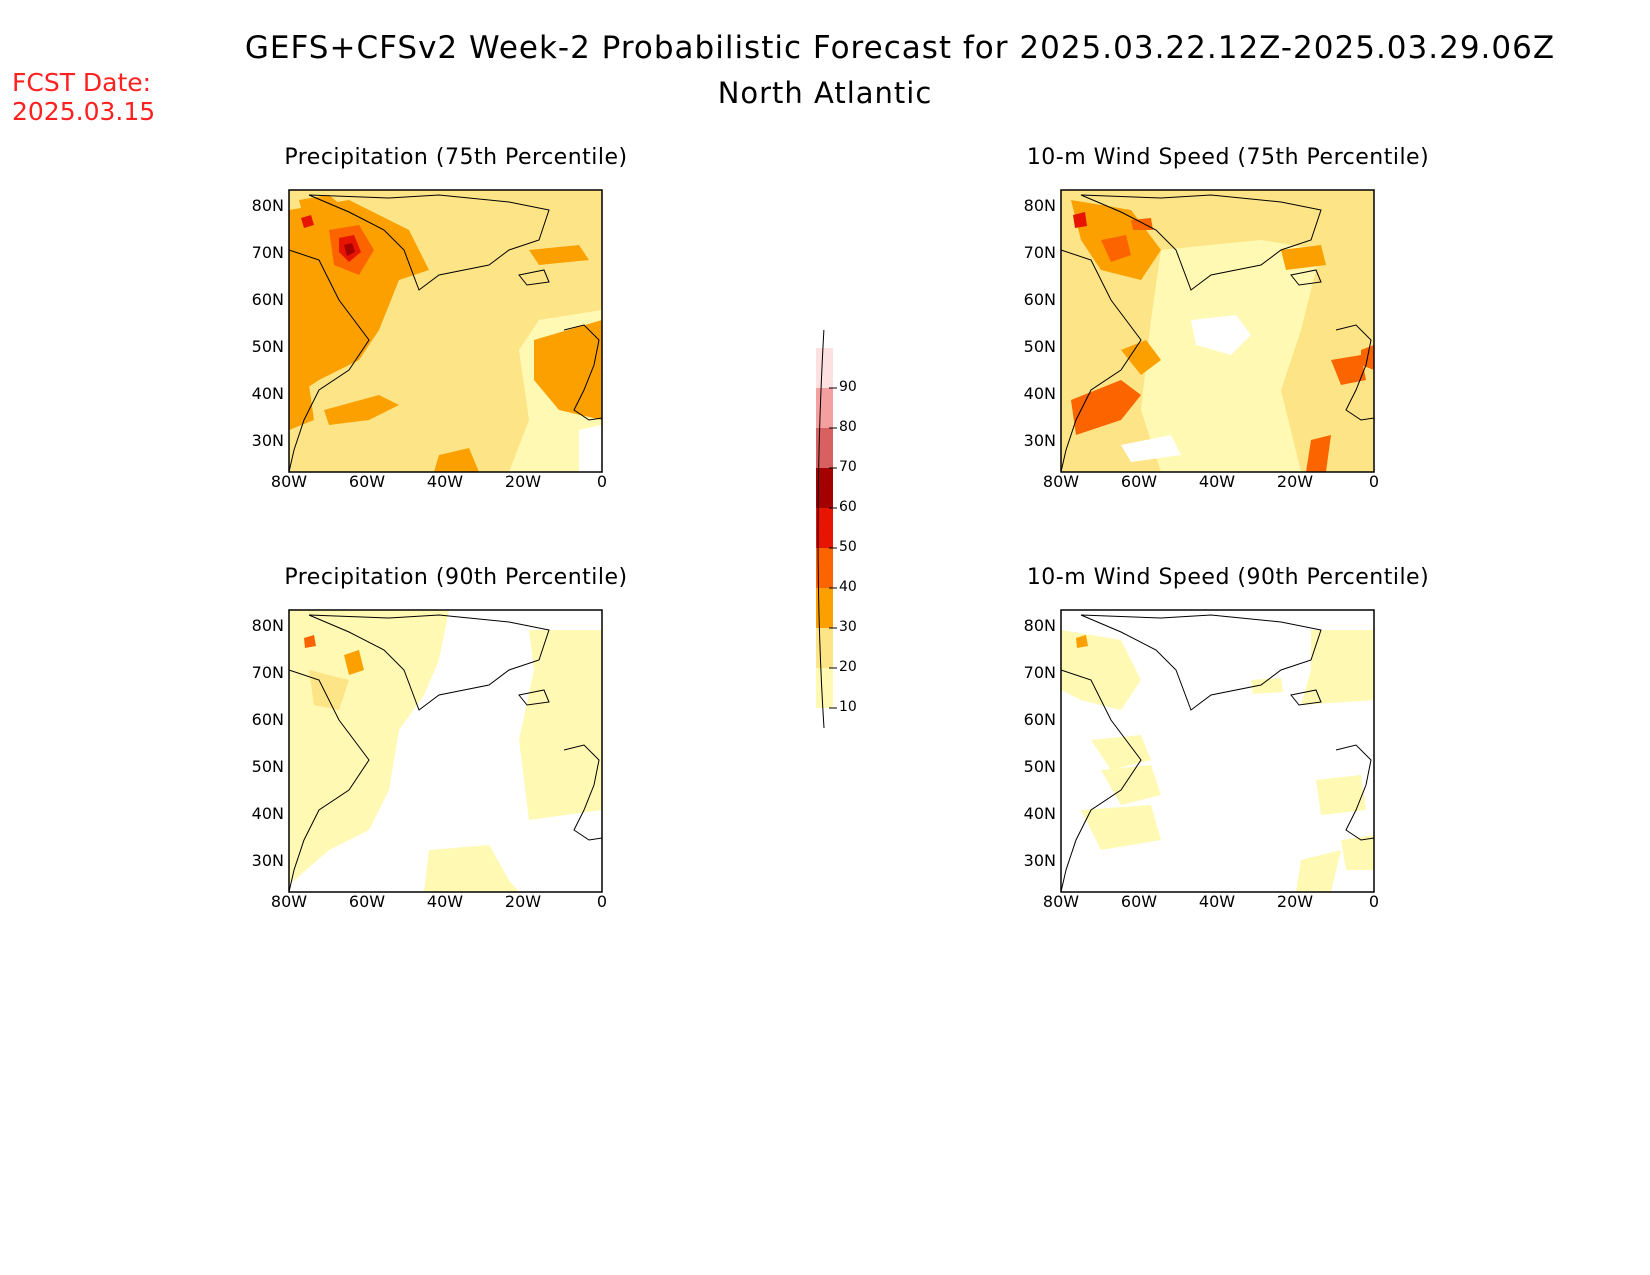  What do you see at coordinates (848, 547) in the screenshot?
I see `colorbar-label: 50` at bounding box center [848, 547].